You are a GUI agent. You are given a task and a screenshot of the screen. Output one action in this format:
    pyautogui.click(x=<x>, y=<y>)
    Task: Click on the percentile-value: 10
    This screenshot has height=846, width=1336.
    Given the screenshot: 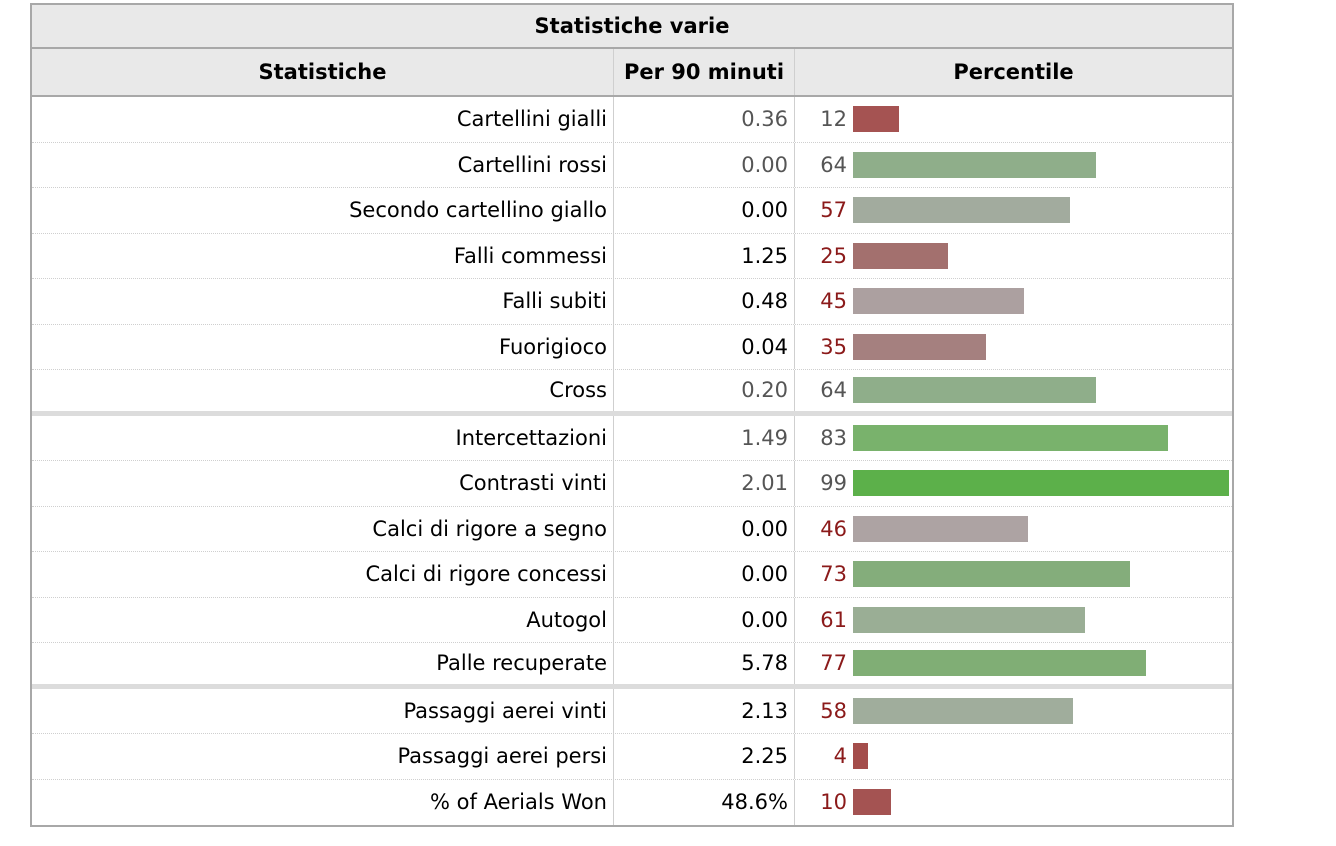 What is the action you would take?
    pyautogui.click(x=833, y=802)
    